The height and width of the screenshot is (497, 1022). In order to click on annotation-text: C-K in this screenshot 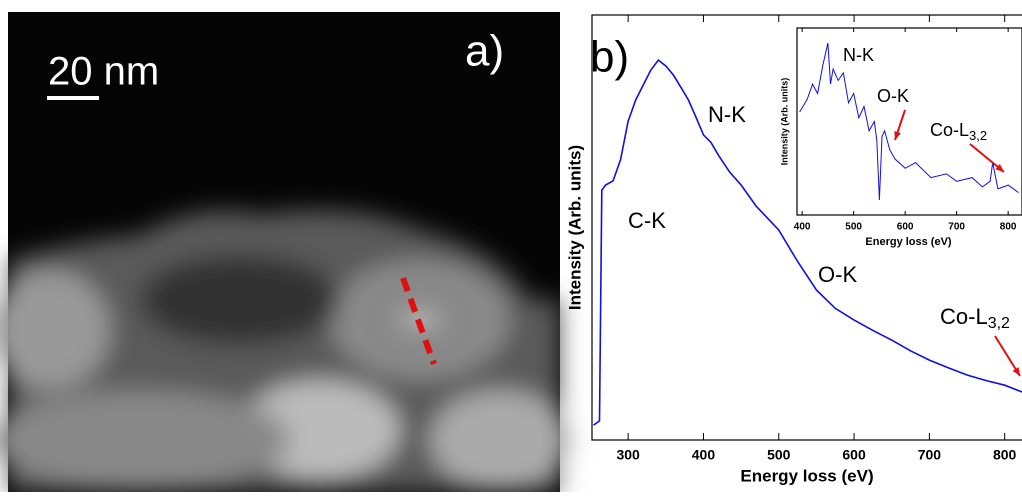, I will do `click(647, 220)`.